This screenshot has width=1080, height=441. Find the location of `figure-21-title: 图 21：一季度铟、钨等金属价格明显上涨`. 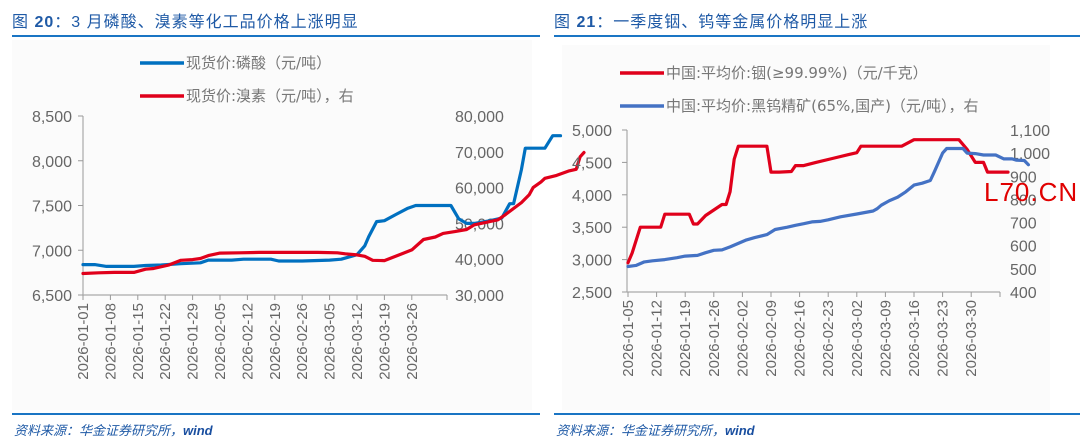

figure-21-title: 图 21：一季度铟、钨等金属价格明显上涨 is located at coordinates (711, 20).